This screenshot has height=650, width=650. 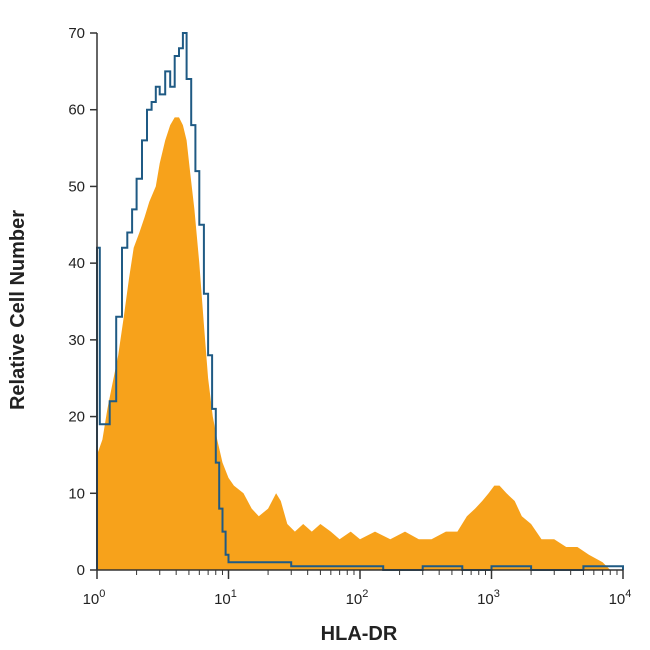 What do you see at coordinates (81, 570) in the screenshot?
I see `y-tick-label: 0` at bounding box center [81, 570].